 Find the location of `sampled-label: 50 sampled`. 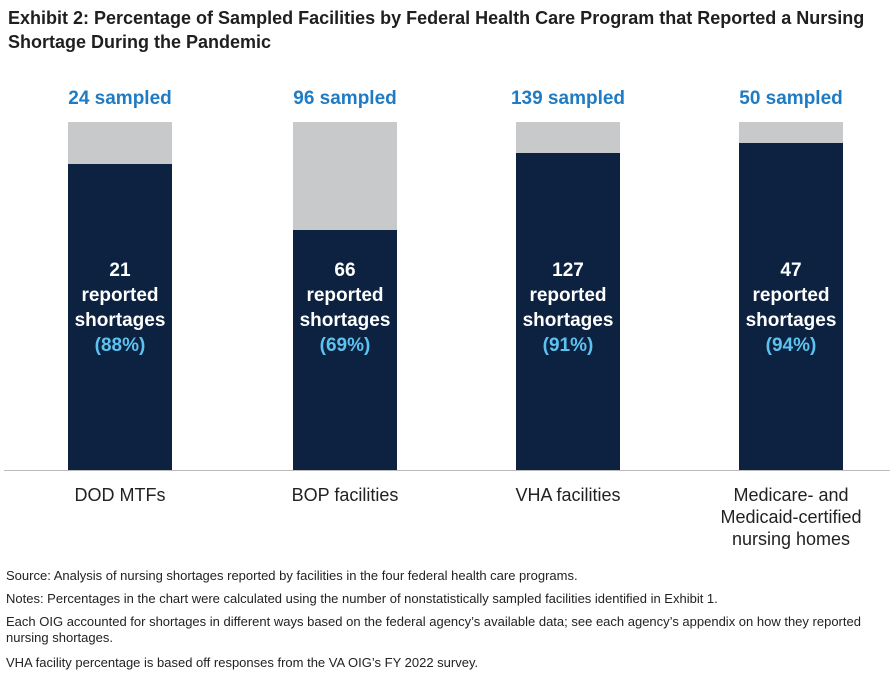

sampled-label: 50 sampled is located at coordinates (791, 98).